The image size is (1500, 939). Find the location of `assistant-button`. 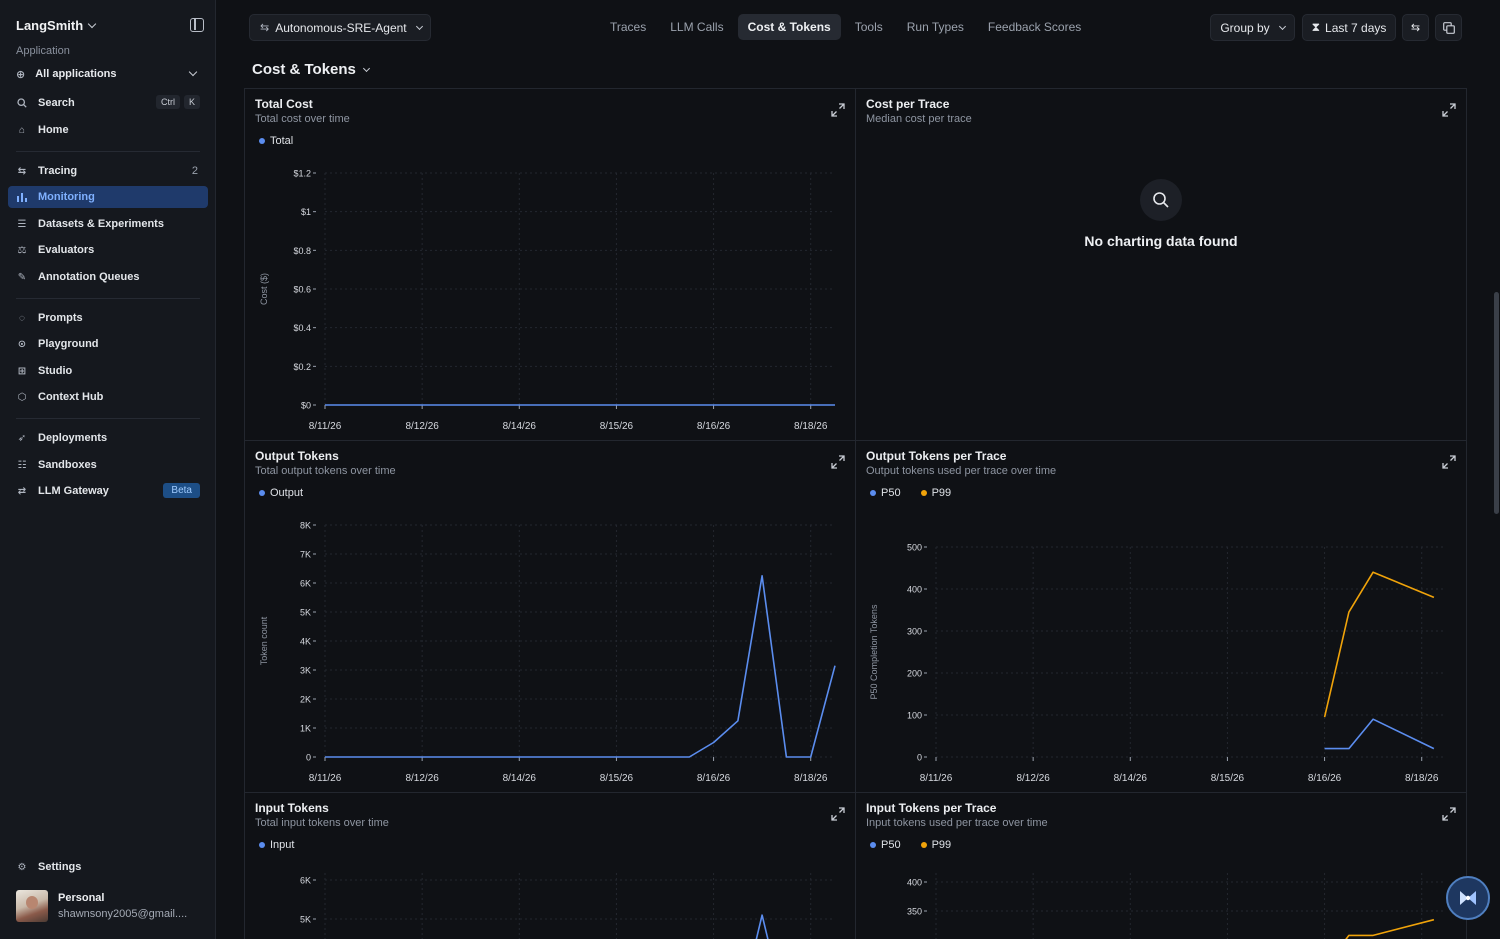

assistant-button is located at coordinates (1468, 898).